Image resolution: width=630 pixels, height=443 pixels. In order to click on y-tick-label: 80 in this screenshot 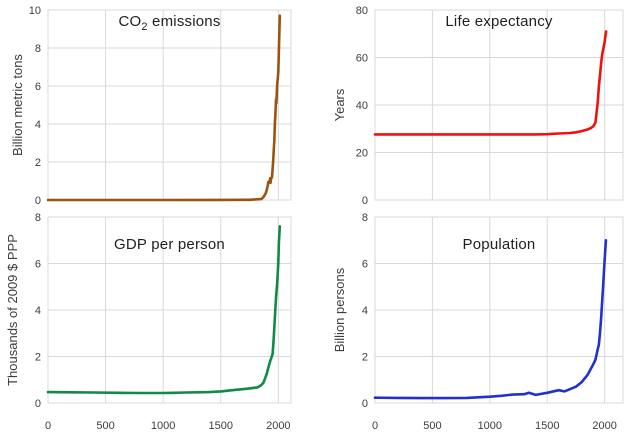, I will do `click(362, 11)`.